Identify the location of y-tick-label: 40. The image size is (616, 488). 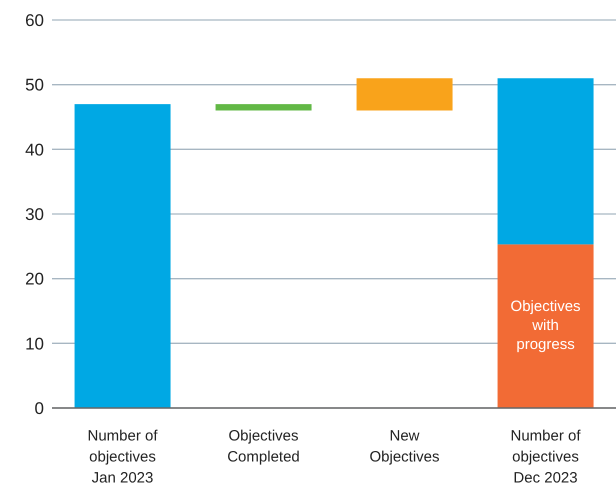
(34, 150).